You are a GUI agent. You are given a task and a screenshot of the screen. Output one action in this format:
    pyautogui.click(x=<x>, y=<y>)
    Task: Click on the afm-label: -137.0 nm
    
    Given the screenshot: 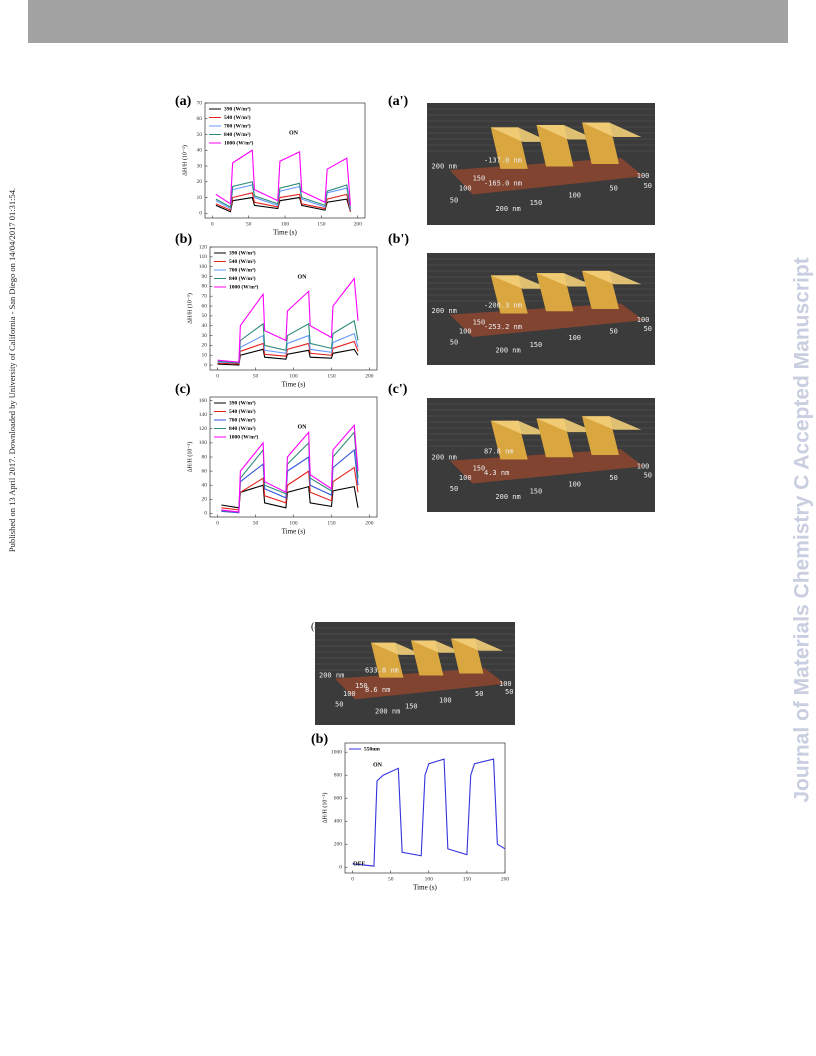 What is the action you would take?
    pyautogui.click(x=503, y=160)
    